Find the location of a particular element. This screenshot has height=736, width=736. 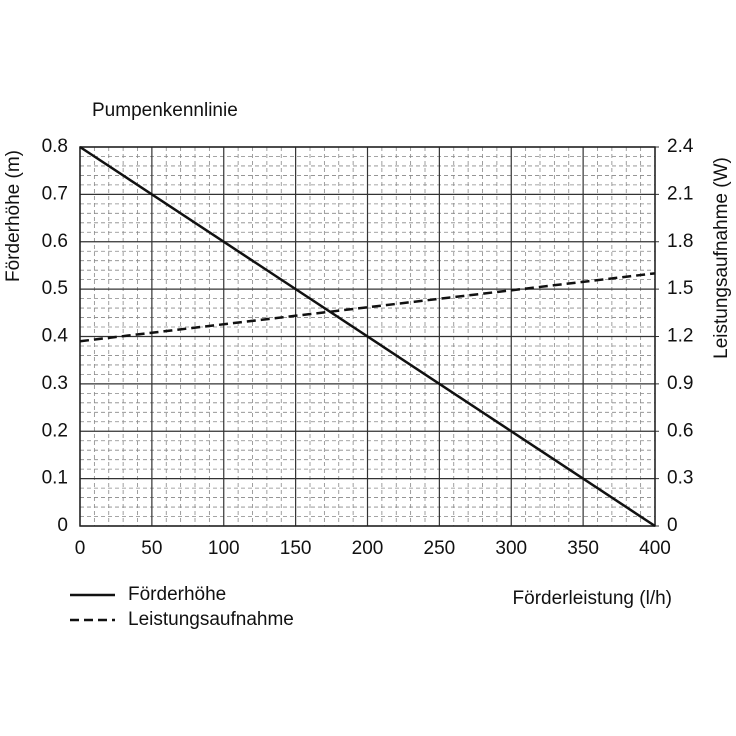

chart-title: Pumpenkennlinie is located at coordinates (165, 110).